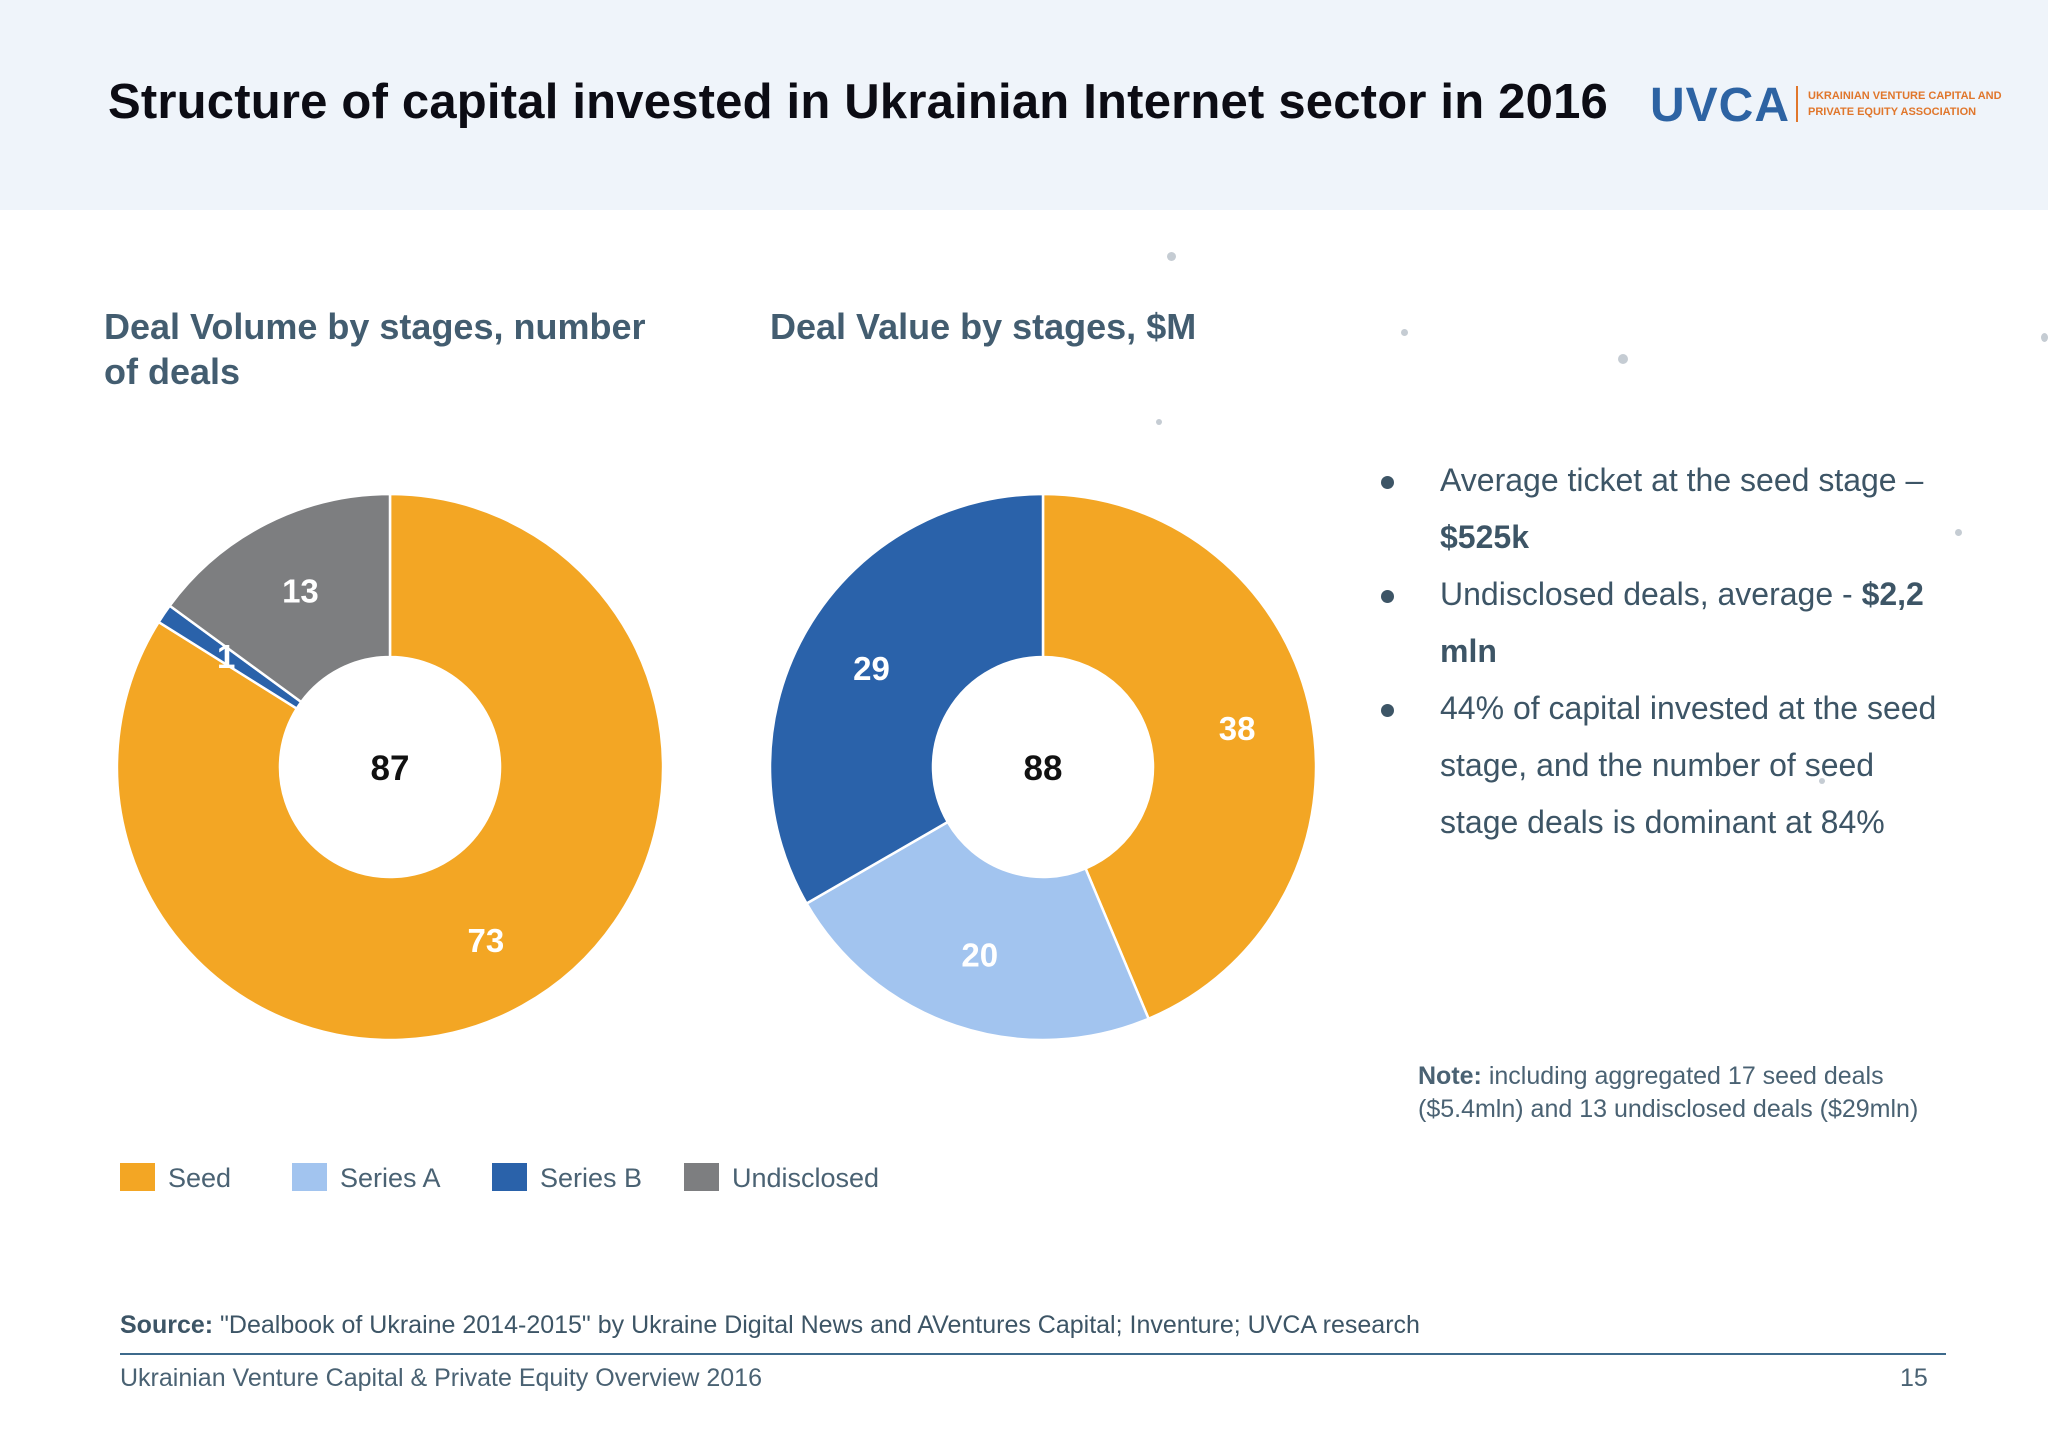 This screenshot has width=2048, height=1449. I want to click on footer-divider, so click(1033, 1354).